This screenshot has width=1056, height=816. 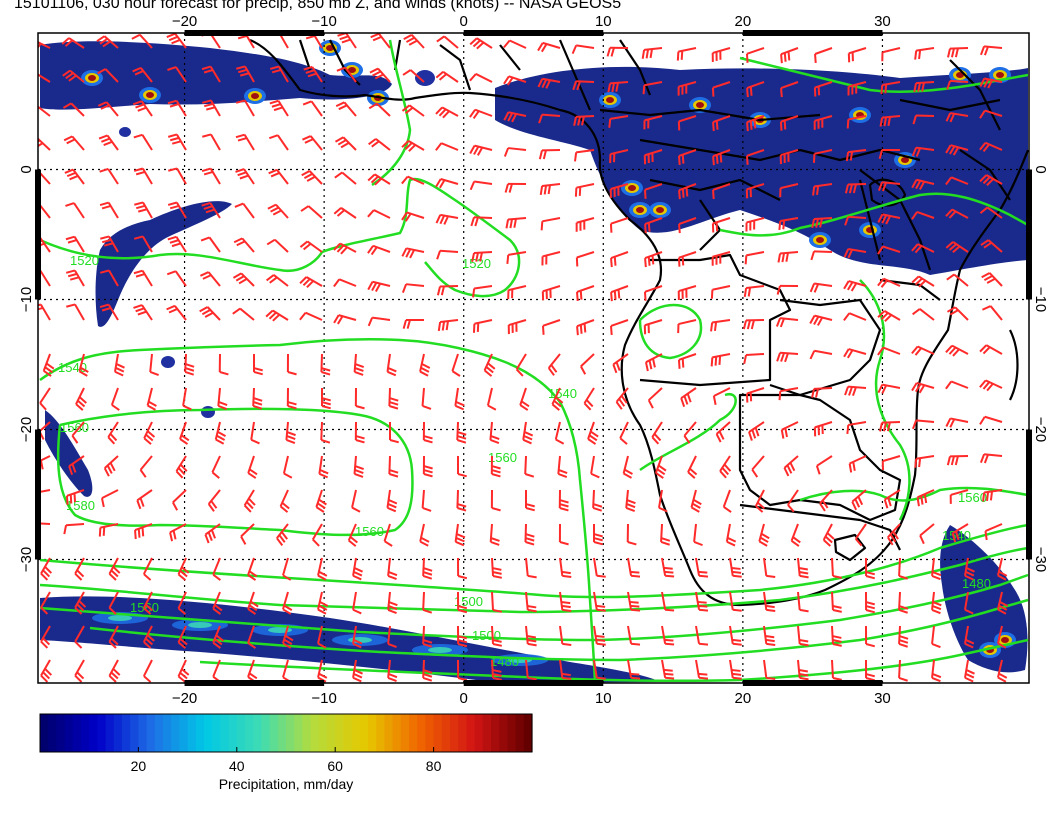 What do you see at coordinates (335, 766) in the screenshot?
I see `colorbar-tick-label: 60` at bounding box center [335, 766].